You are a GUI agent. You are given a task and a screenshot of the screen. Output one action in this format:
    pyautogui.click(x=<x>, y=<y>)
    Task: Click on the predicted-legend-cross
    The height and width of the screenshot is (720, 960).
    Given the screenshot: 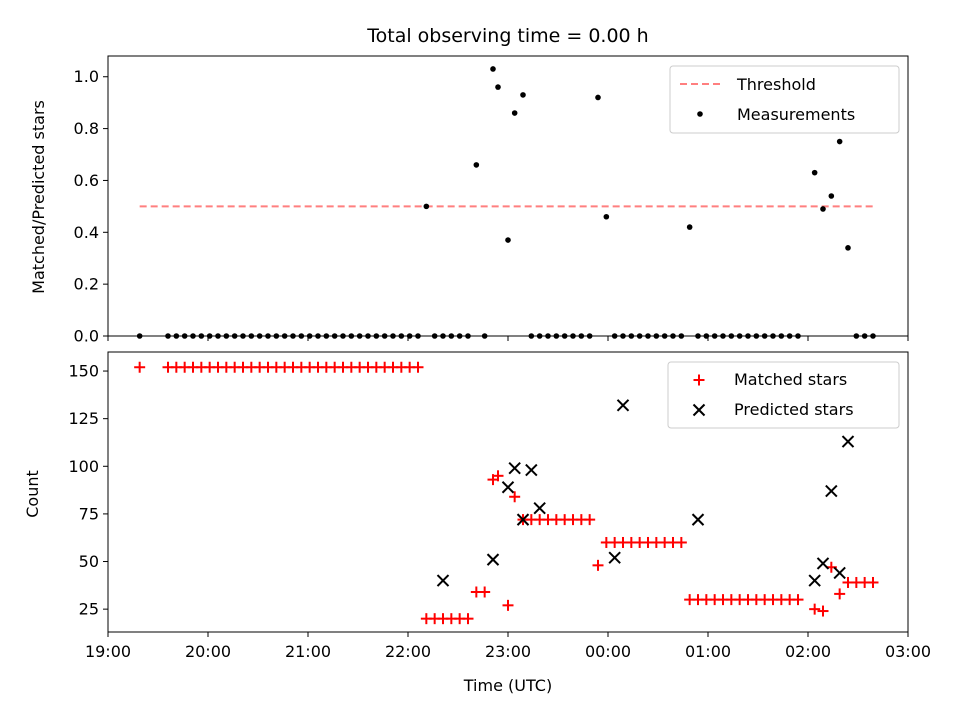 What is the action you would take?
    pyautogui.click(x=699, y=410)
    